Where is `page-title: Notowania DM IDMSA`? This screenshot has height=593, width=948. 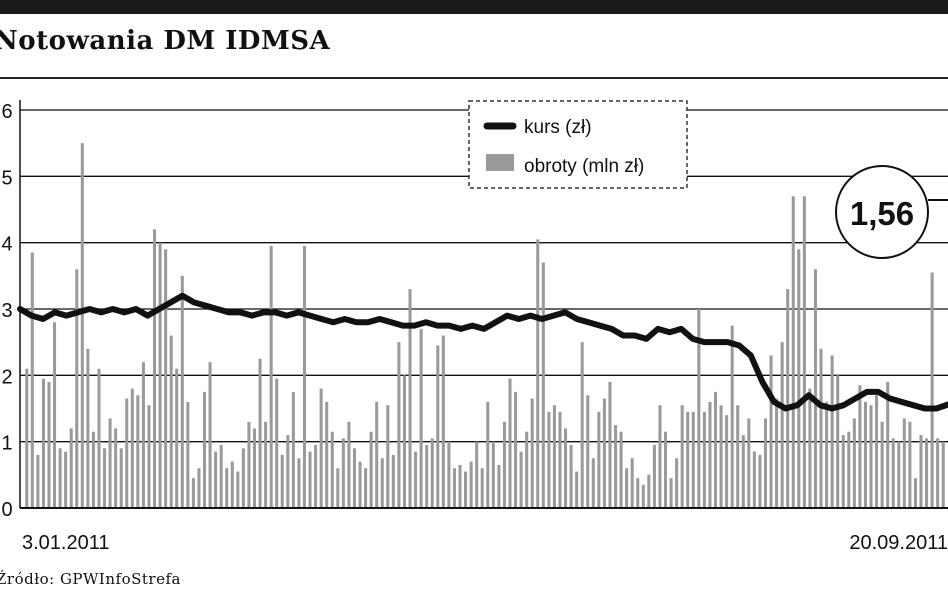
page-title: Notowania DM IDMSA is located at coordinates (165, 41).